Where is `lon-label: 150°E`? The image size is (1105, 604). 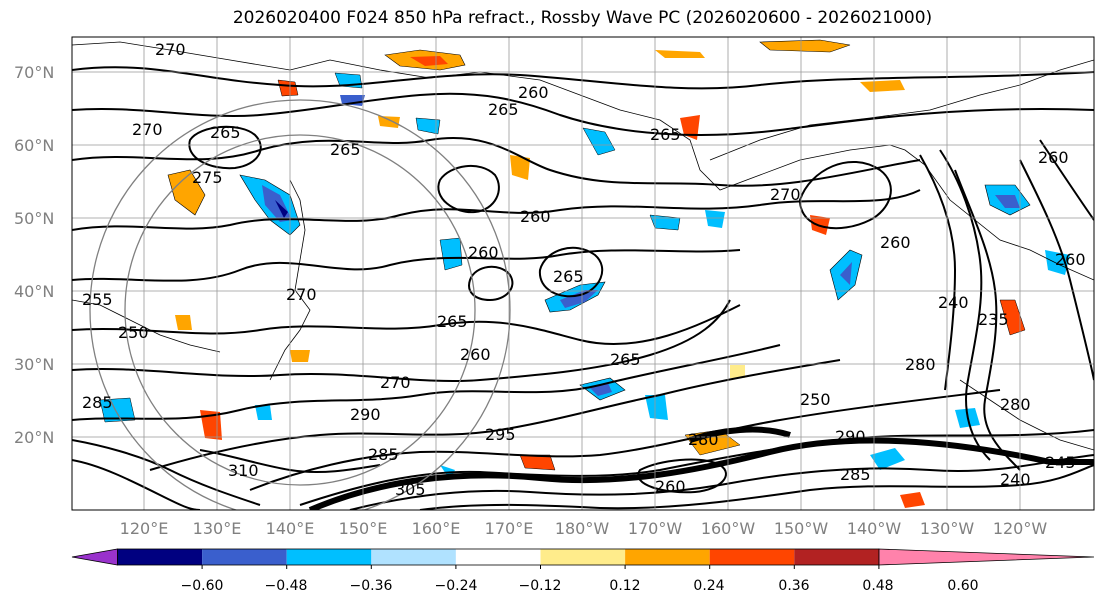 lon-label: 150°E is located at coordinates (363, 528).